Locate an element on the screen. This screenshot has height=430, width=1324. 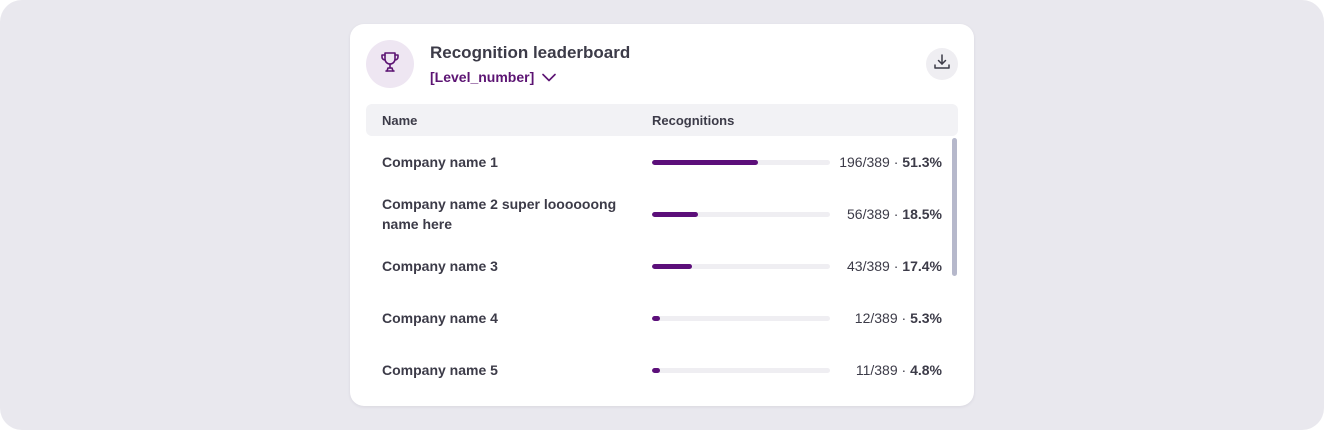
table-row: Company name 3 43/389 · 17.4% is located at coordinates (656, 266).